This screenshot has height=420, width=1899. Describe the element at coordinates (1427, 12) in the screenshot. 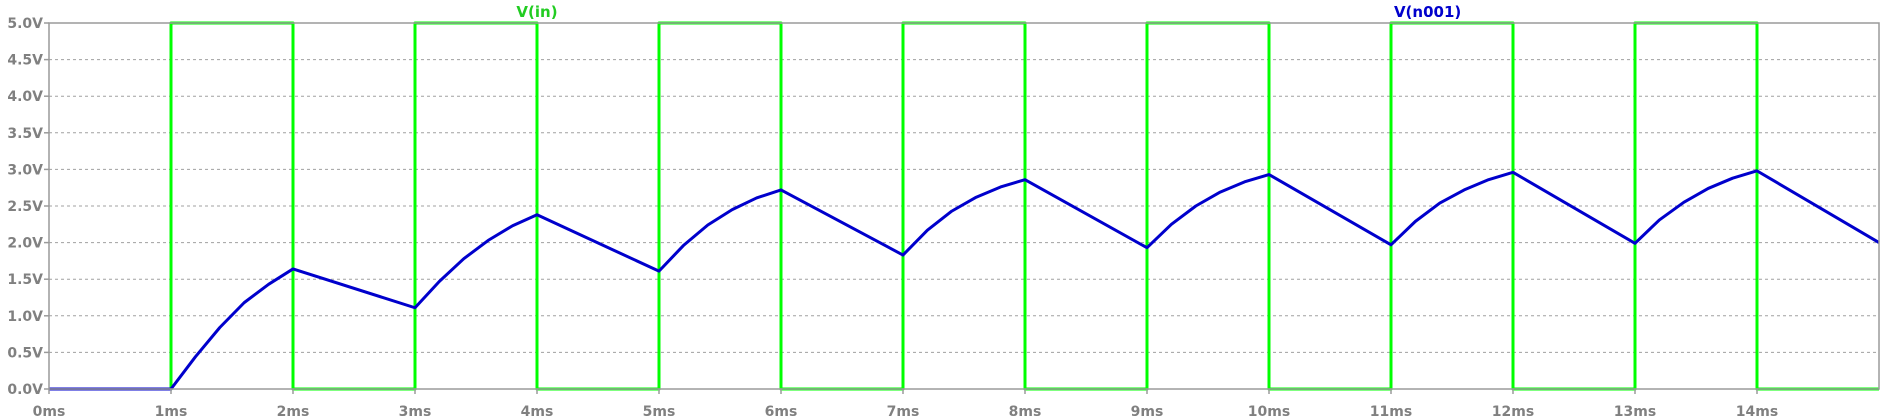

I see `trace-label-v-n001: V(n001)` at that location.